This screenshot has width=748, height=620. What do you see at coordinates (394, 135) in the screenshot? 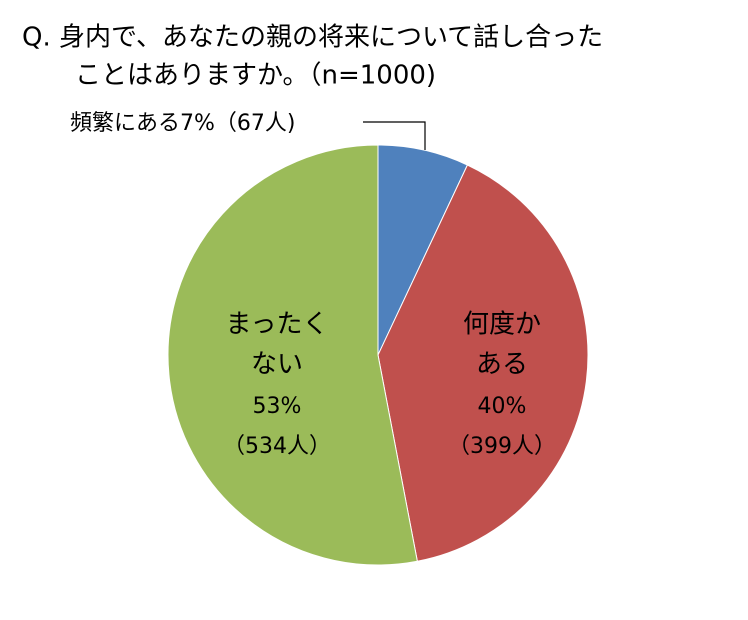
I see `leader-line` at bounding box center [394, 135].